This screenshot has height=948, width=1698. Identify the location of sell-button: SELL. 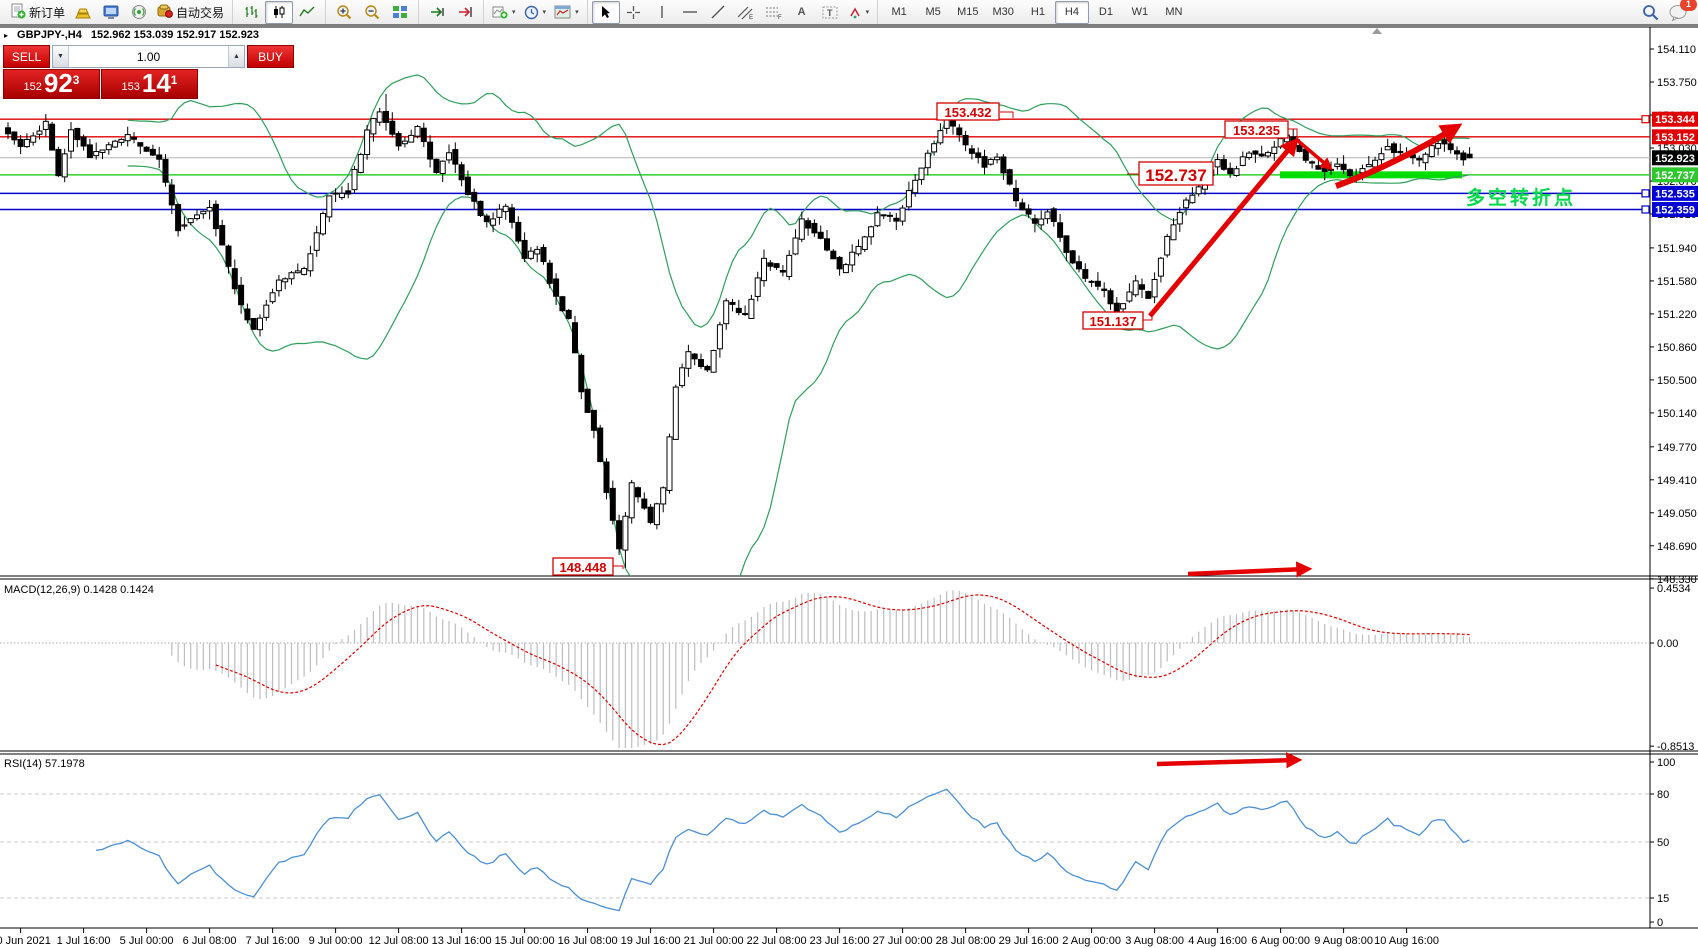
(26, 56).